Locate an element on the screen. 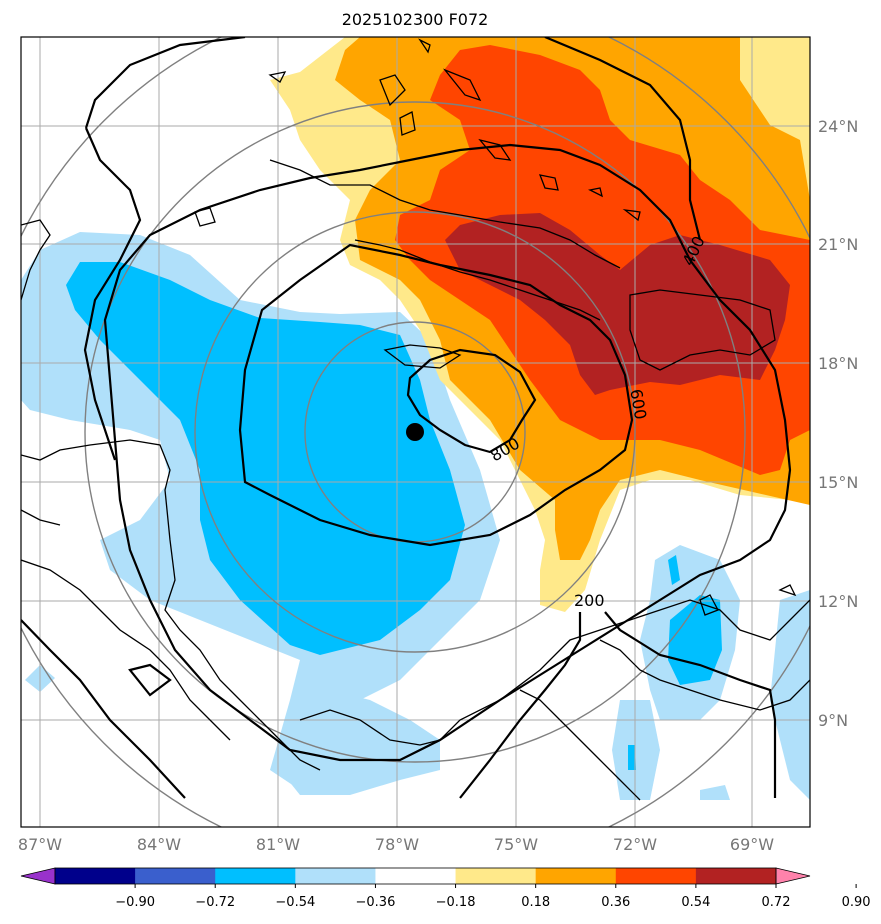 This screenshot has width=881, height=924. shade-neg036-east is located at coordinates (695, 640).